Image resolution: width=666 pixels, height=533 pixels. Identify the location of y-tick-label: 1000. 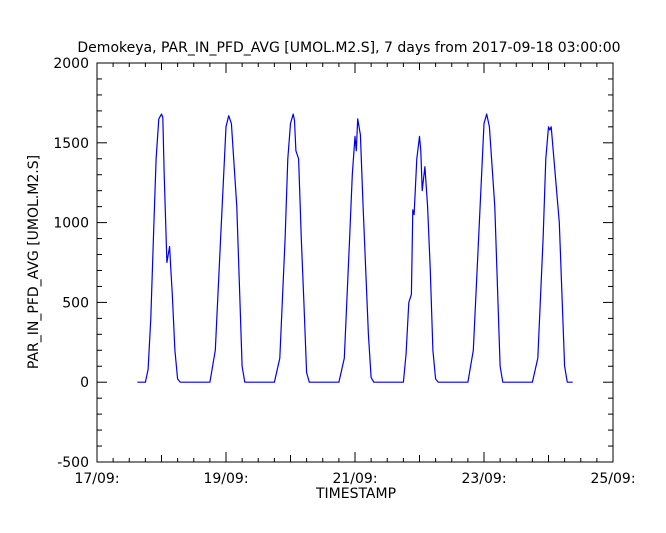
(71, 224).